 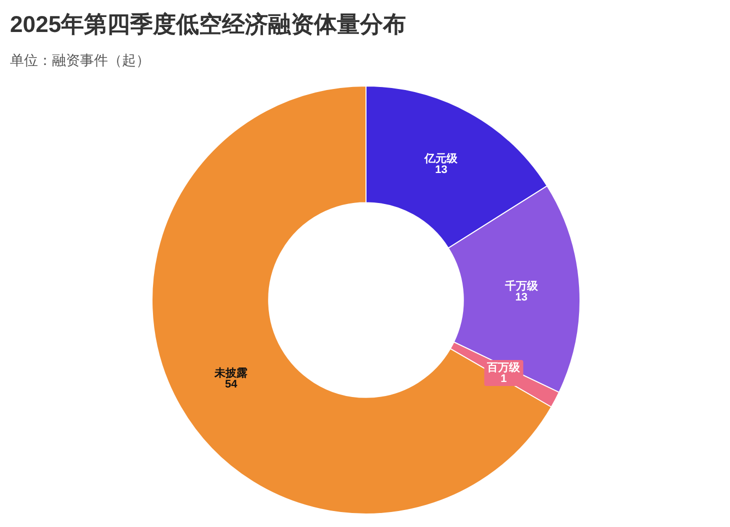 What do you see at coordinates (80, 60) in the screenshot?
I see `subtitle: 单位：融资事件（起）` at bounding box center [80, 60].